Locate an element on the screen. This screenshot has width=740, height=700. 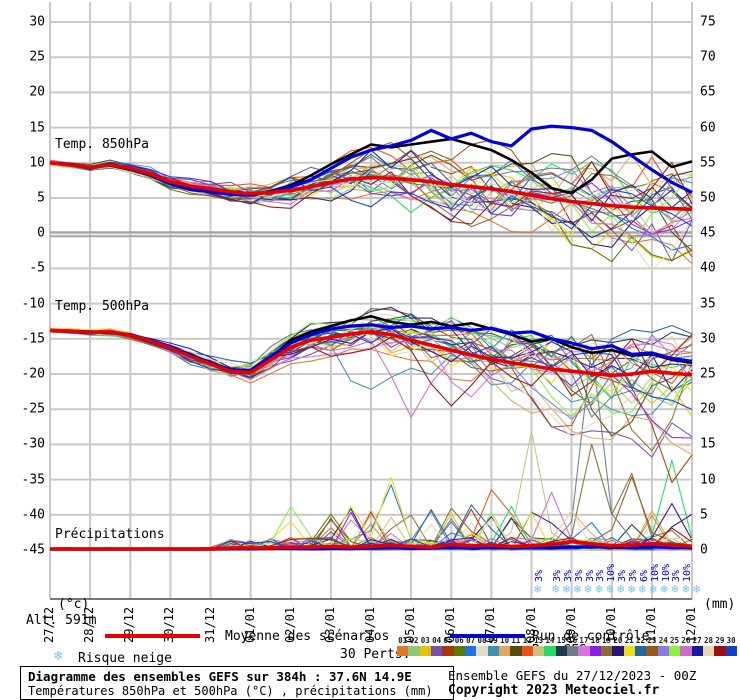
member-number: 04 is located at coordinates (437, 640).